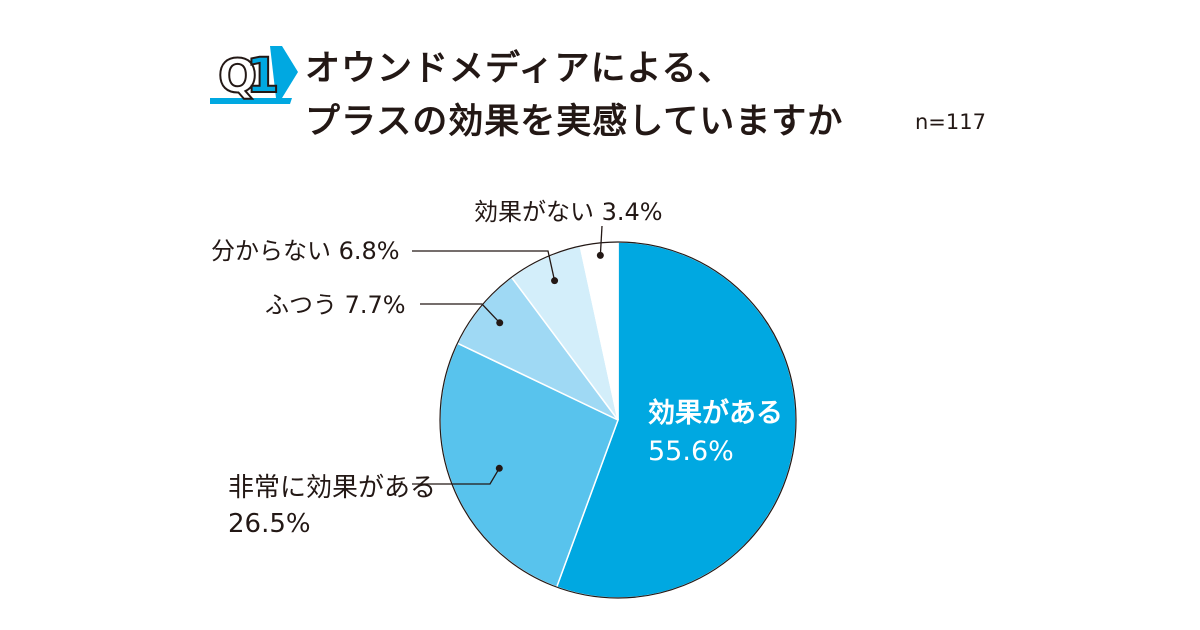 This screenshot has height=630, width=1200. I want to click on leader-dot-unknown, so click(555, 281).